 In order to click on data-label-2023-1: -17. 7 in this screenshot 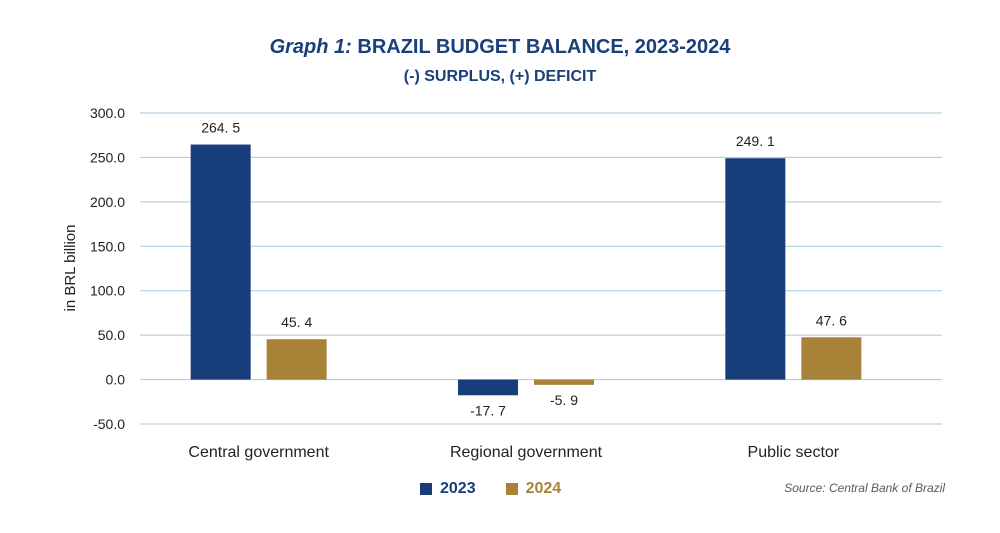, I will do `click(488, 410)`.